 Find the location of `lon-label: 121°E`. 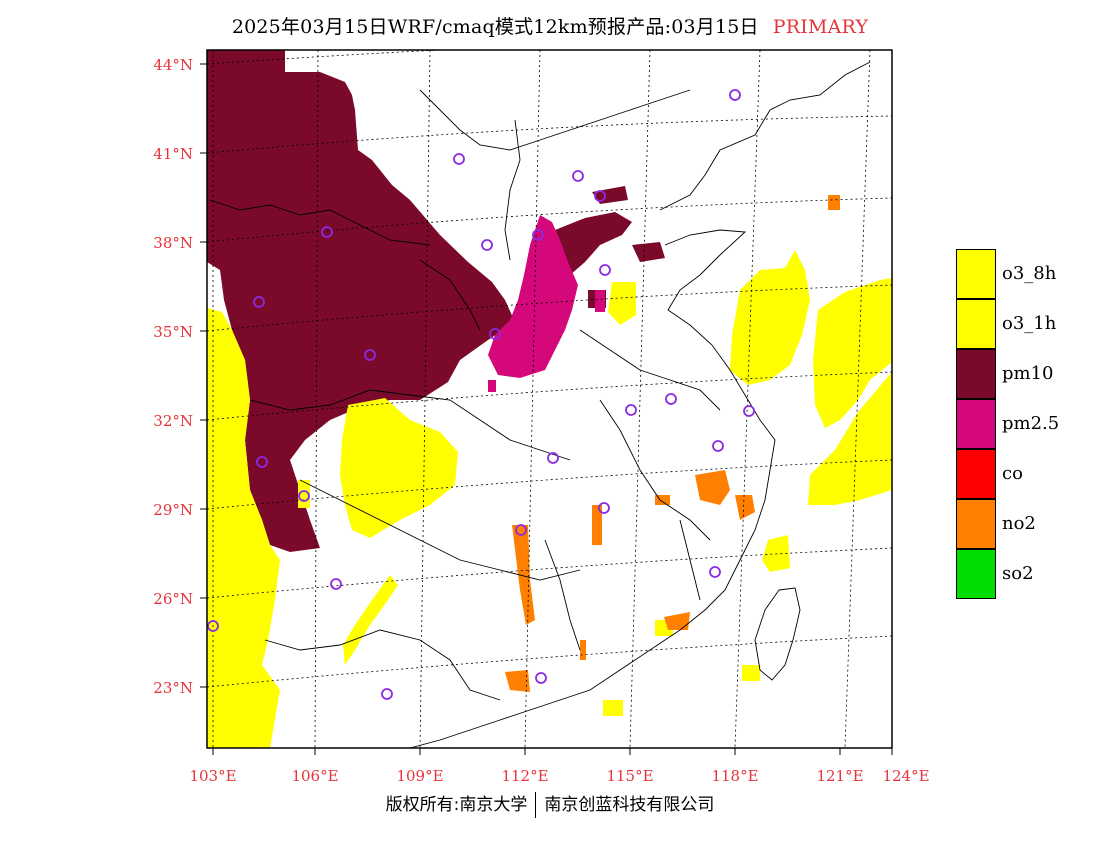

lon-label: 121°E is located at coordinates (839, 776).